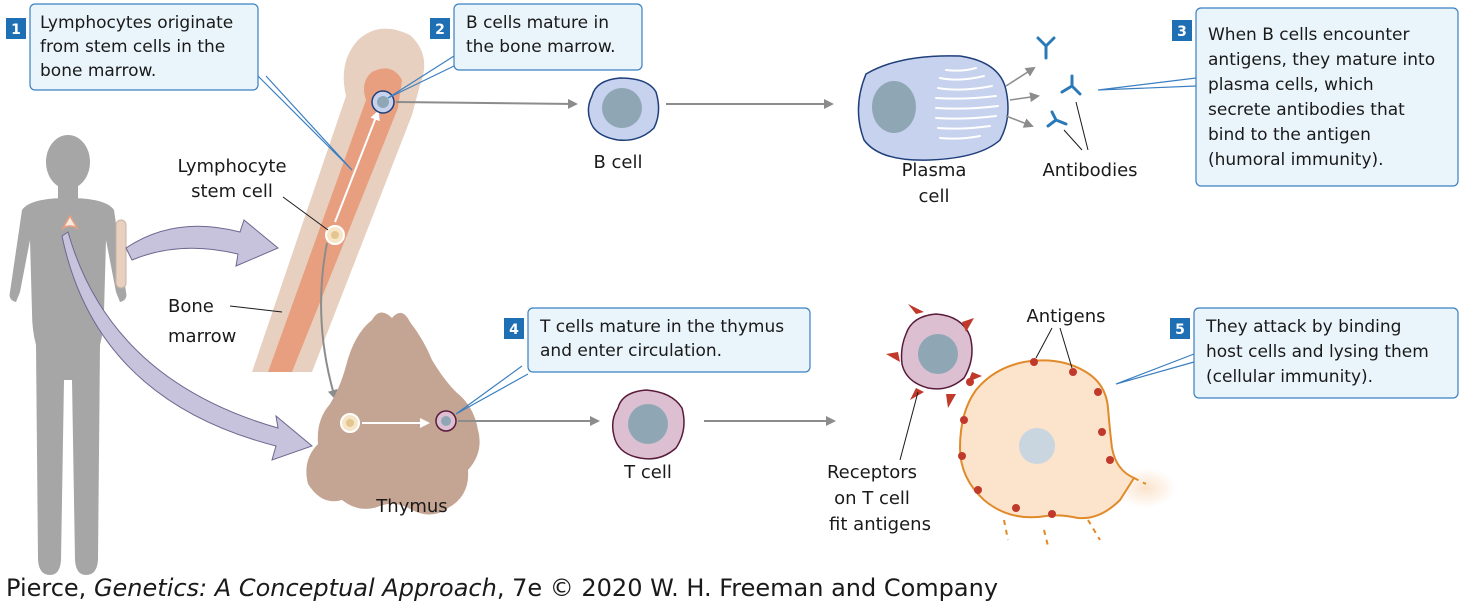  Describe the element at coordinates (1321, 60) in the screenshot. I see `callout-3-line-2: antigens, they mature into` at that location.